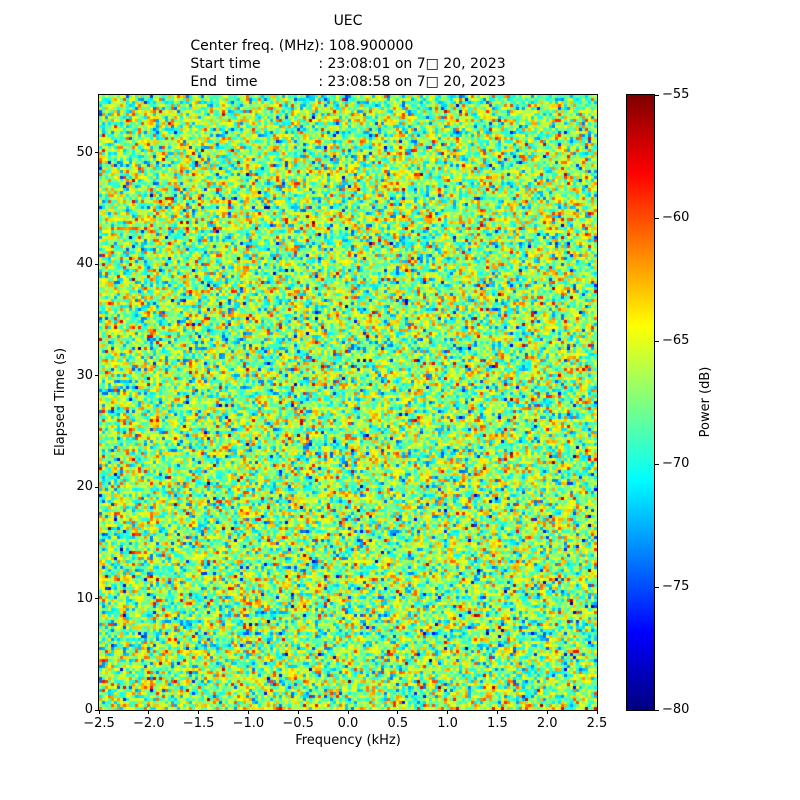  I want to click on x-axis-label: Frequency (kHz), so click(348, 740).